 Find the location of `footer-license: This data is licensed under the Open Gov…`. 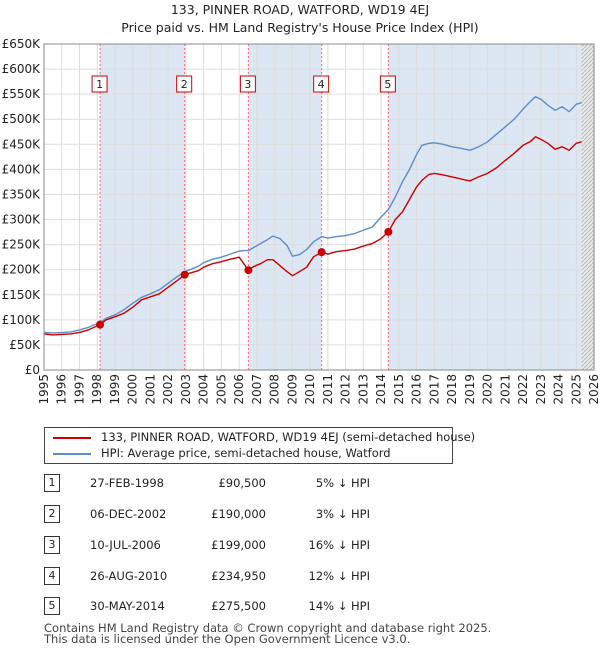

footer-license: This data is licensed under the Open Gov… is located at coordinates (227, 639).